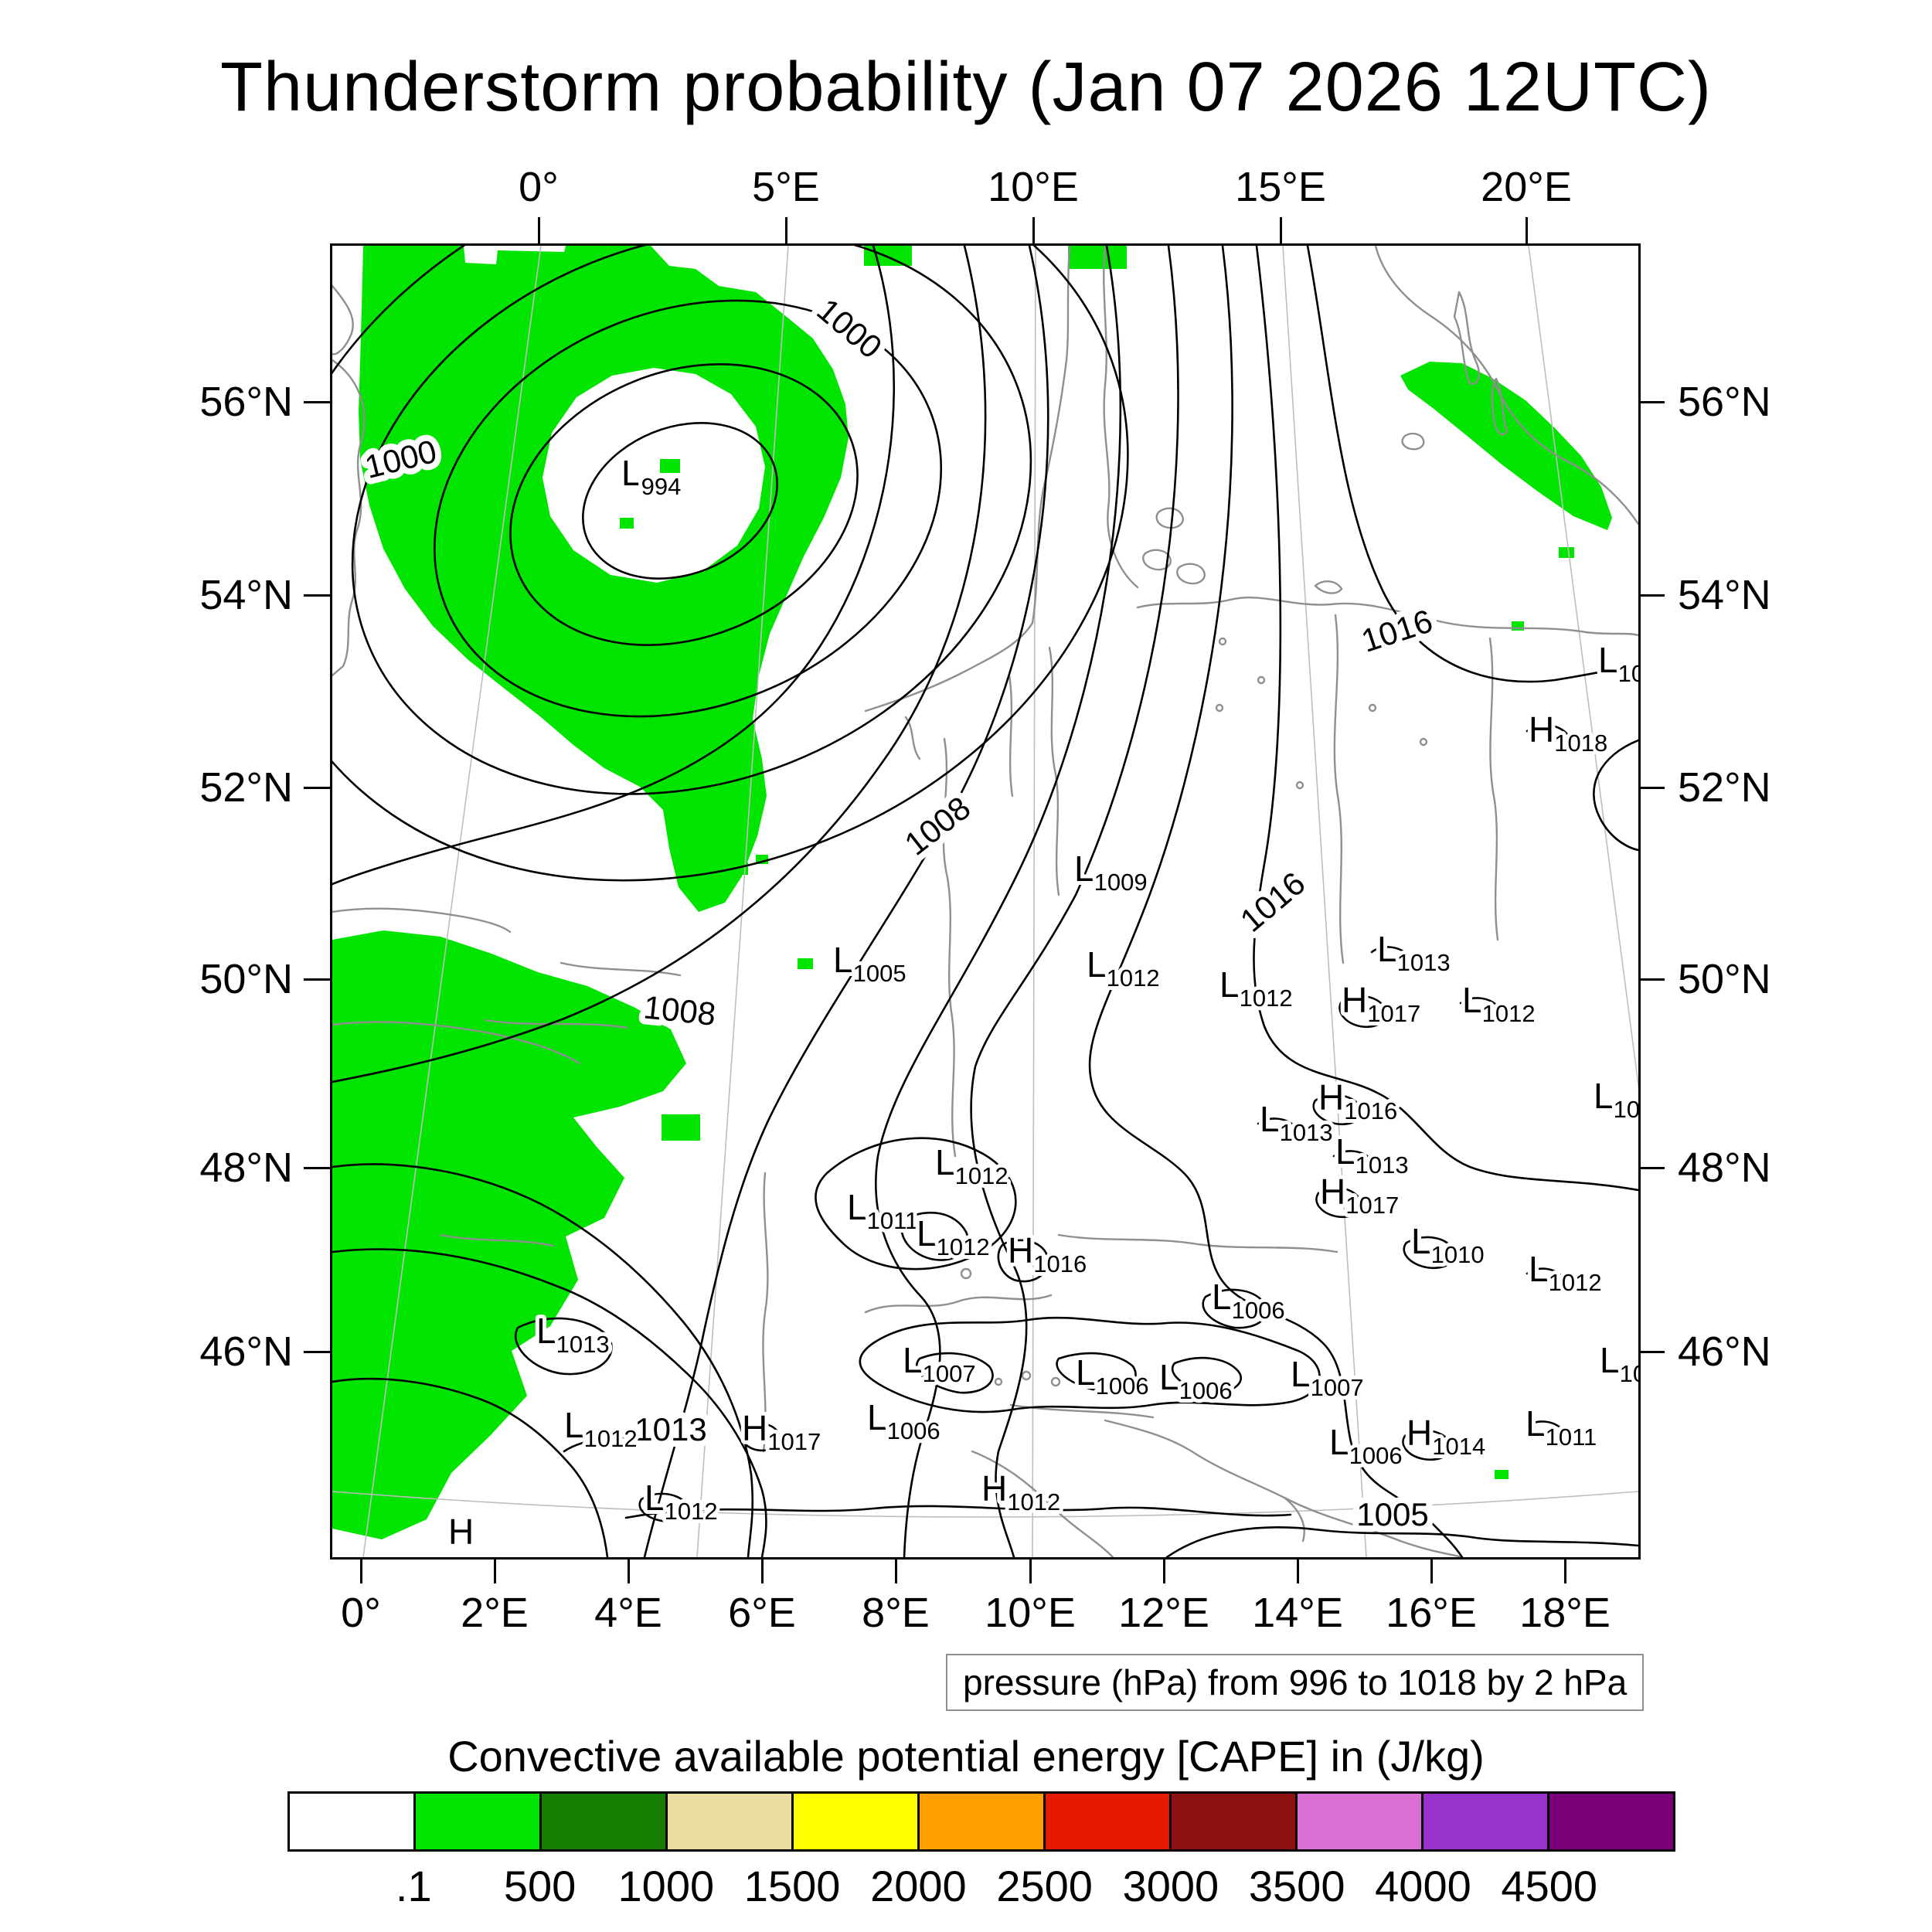 The height and width of the screenshot is (1932, 1932). I want to click on pressure-center-L1009: L1009, so click(1111, 872).